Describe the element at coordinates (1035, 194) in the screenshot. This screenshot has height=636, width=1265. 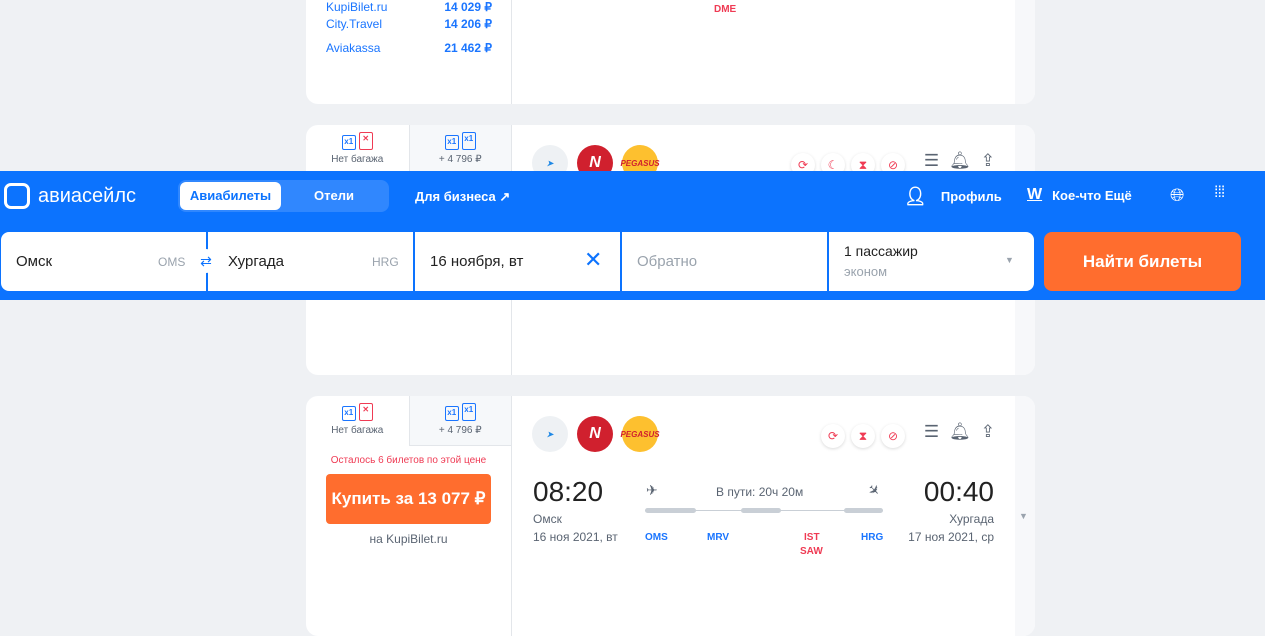
I see `more-logo-icon: W` at that location.